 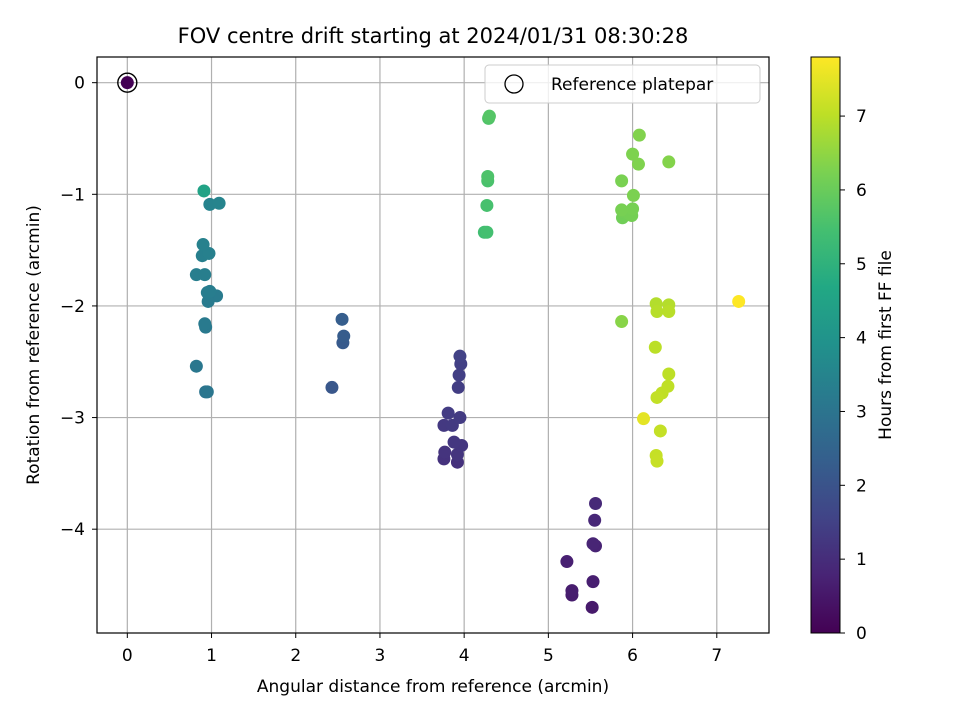 I want to click on legend-box, so click(x=622, y=84).